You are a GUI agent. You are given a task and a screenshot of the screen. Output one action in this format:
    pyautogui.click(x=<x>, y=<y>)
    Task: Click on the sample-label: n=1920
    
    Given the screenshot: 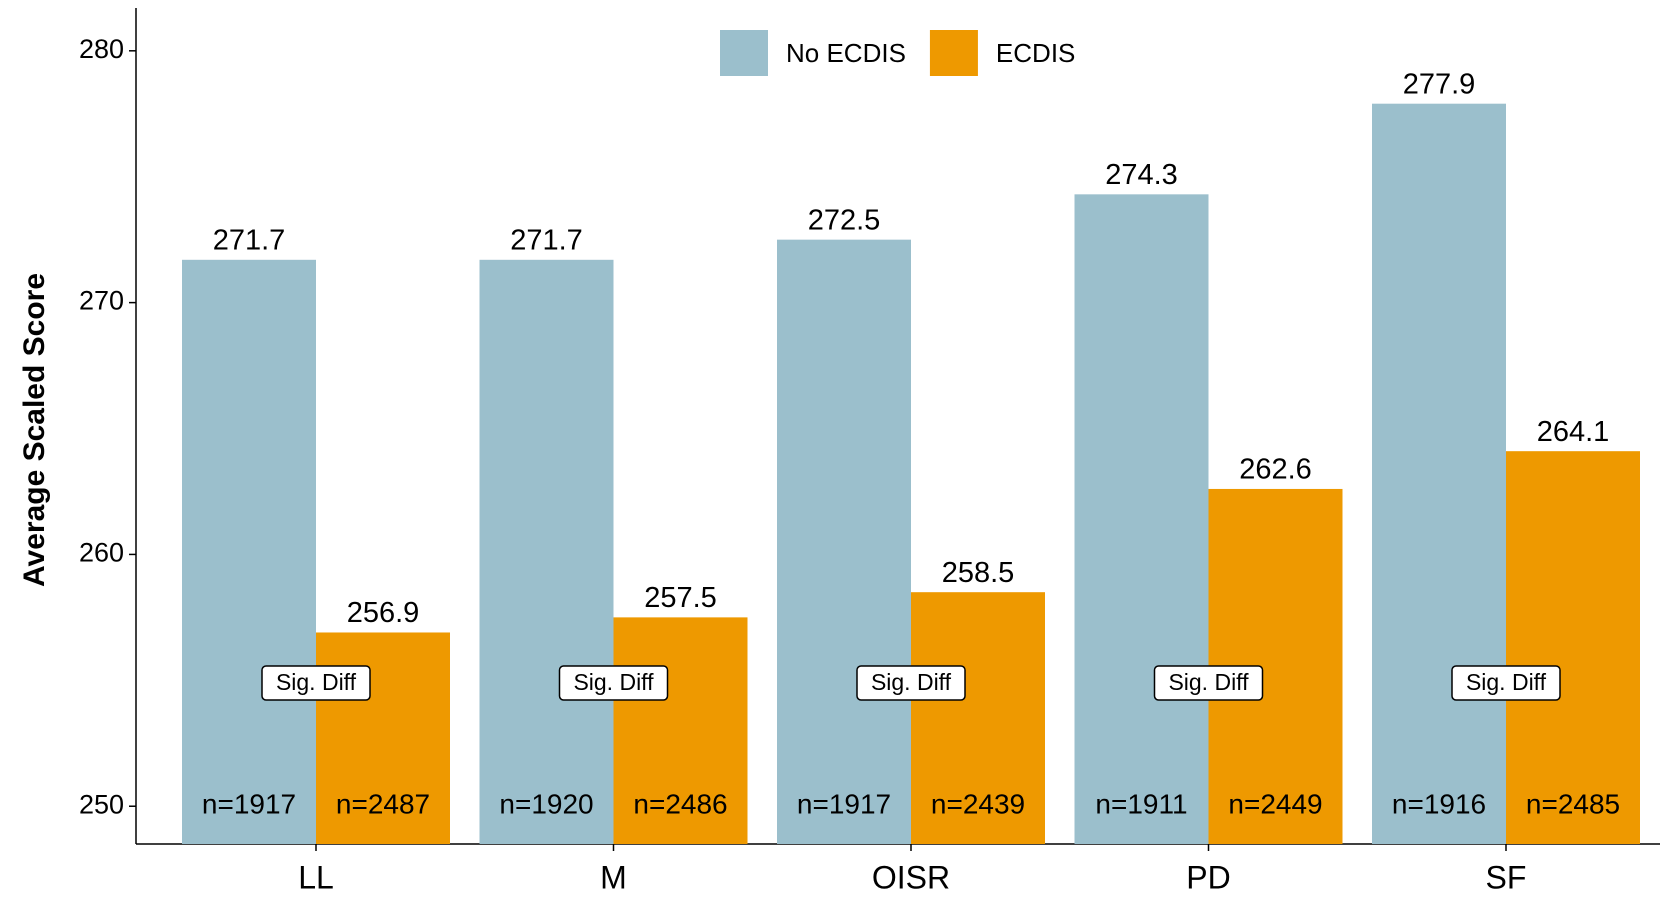 What is the action you would take?
    pyautogui.click(x=546, y=804)
    